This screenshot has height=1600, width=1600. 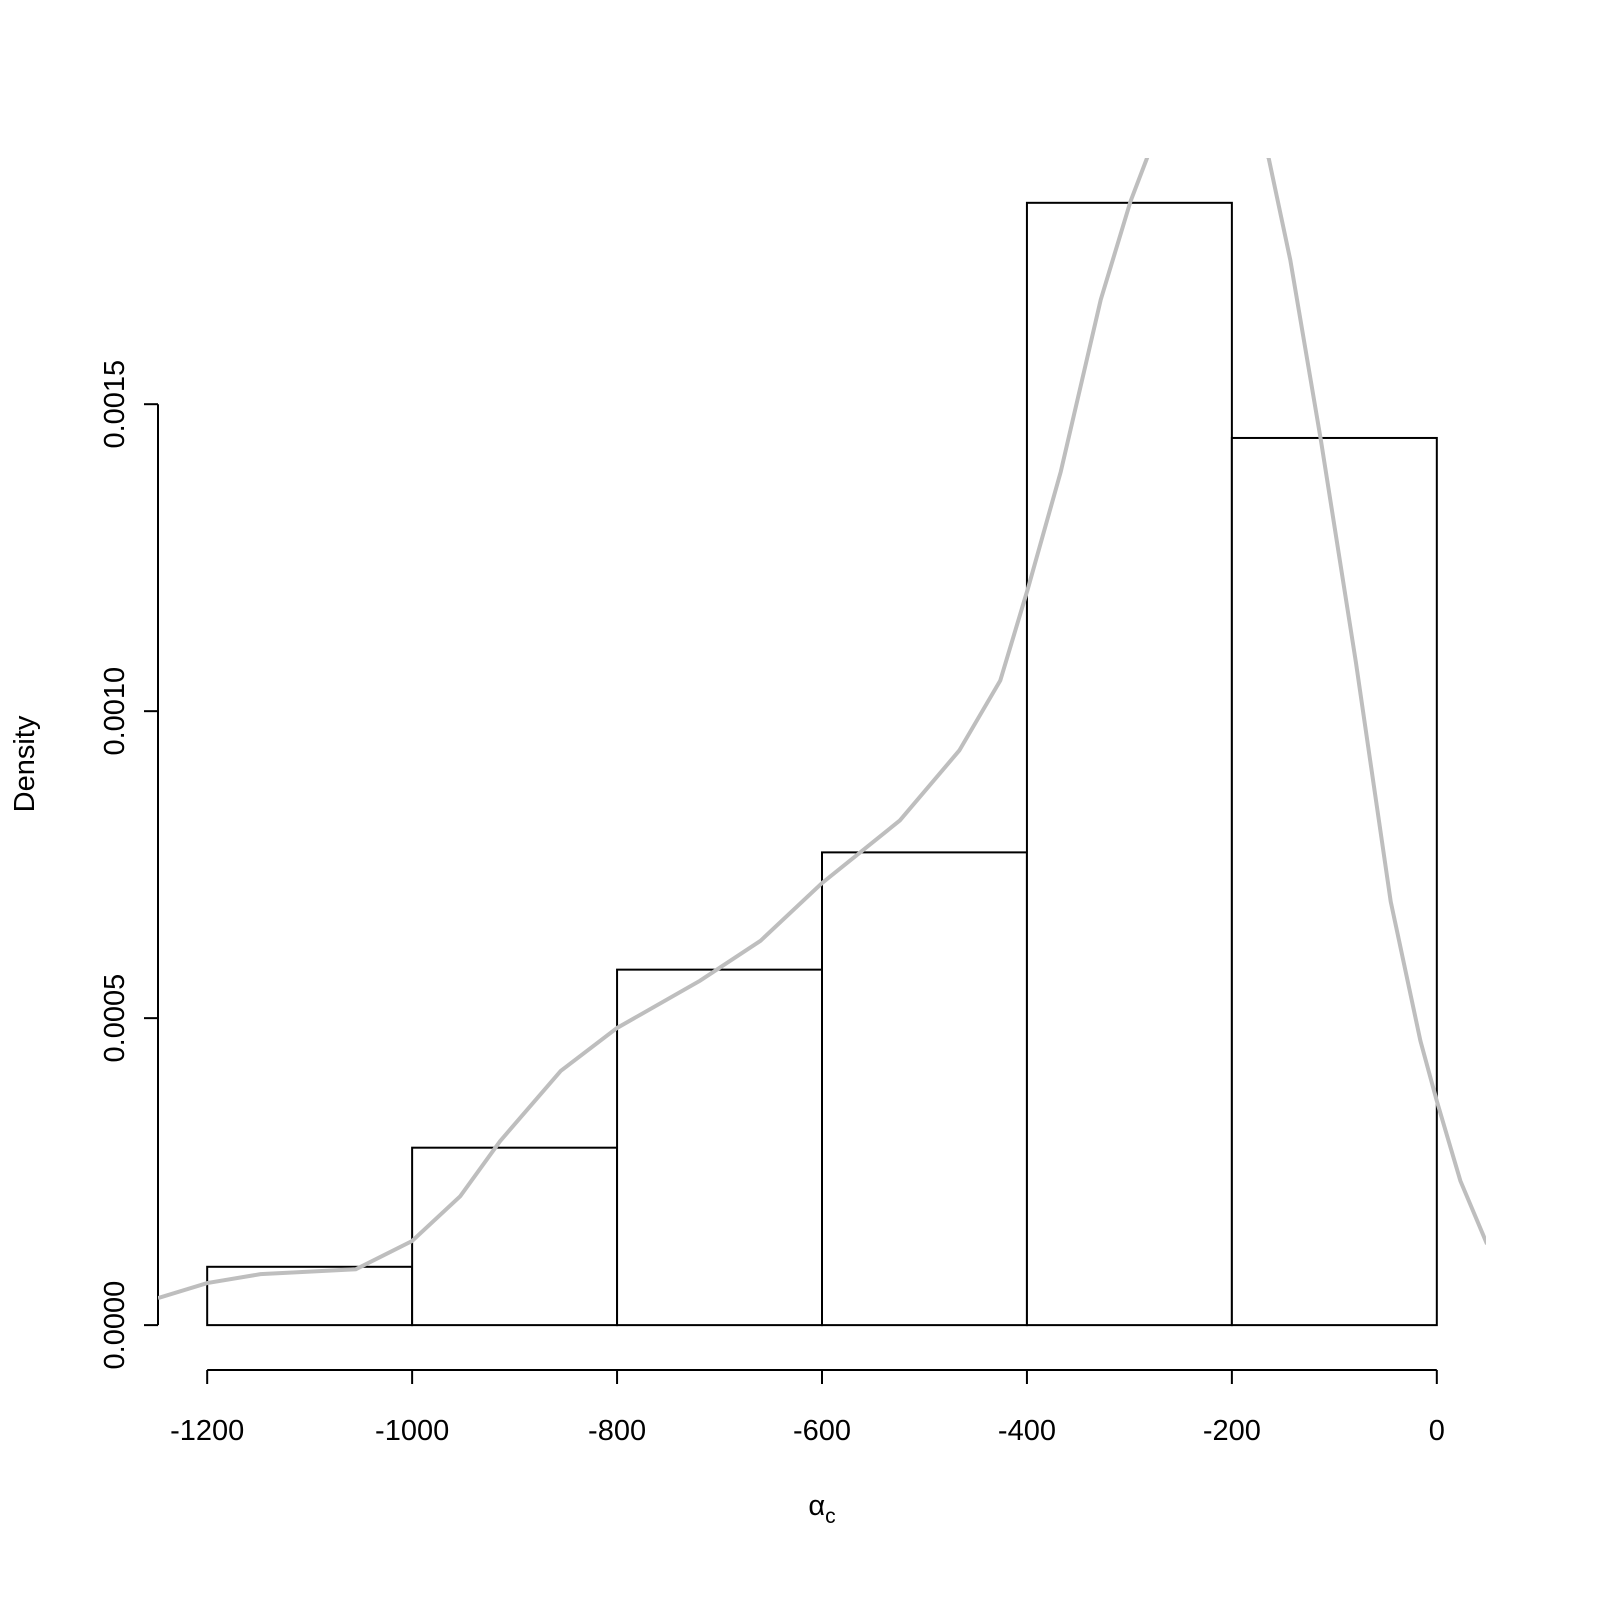 I want to click on x-tick-label: -800, so click(x=617, y=1431).